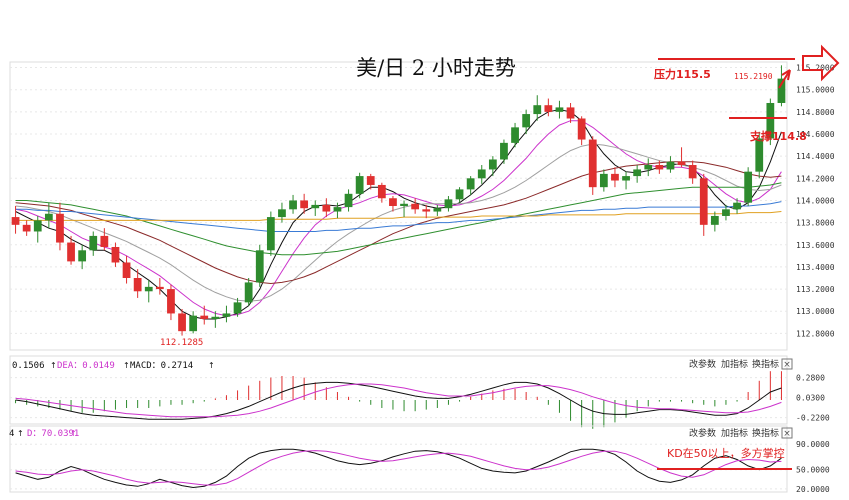  I want to click on macd-close-button, so click(787, 364).